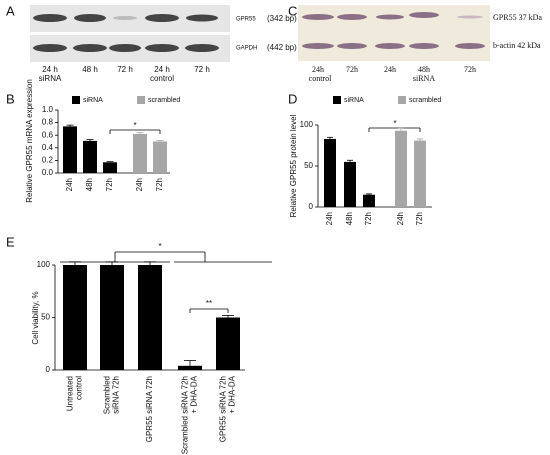 The height and width of the screenshot is (455, 550). What do you see at coordinates (10, 98) in the screenshot?
I see `panel-letter: B` at bounding box center [10, 98].